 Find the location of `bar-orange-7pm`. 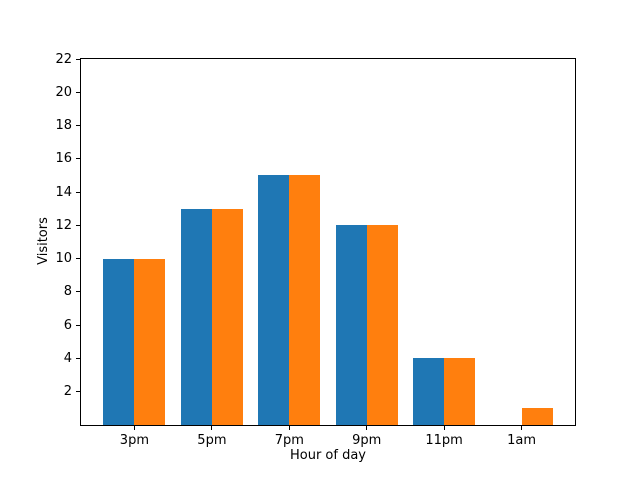

bar-orange-7pm is located at coordinates (305, 300).